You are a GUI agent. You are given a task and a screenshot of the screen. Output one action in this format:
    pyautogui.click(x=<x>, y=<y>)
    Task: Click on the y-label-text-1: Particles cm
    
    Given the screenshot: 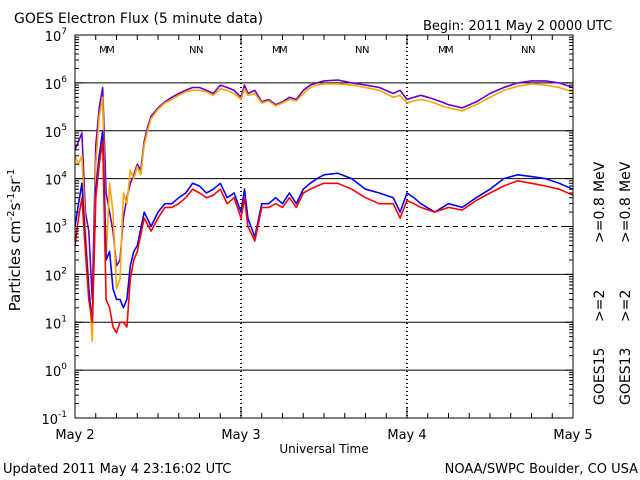 What is the action you would take?
    pyautogui.click(x=15, y=265)
    